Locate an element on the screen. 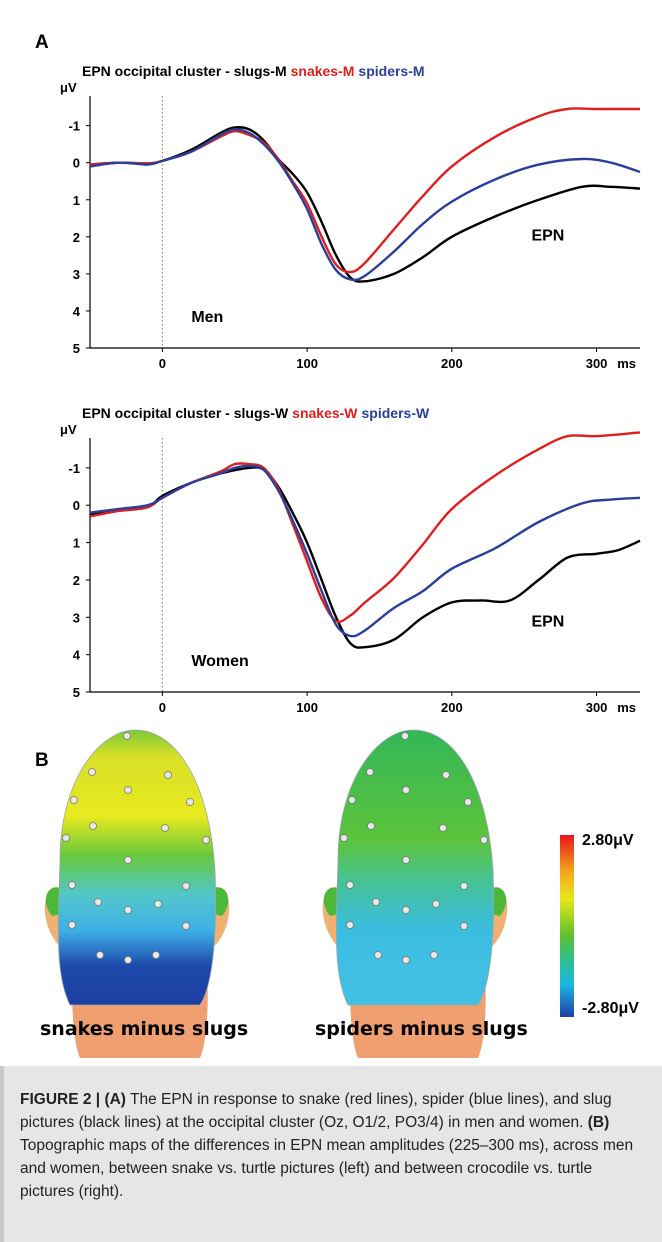  head-outline-left is located at coordinates (137, 867).